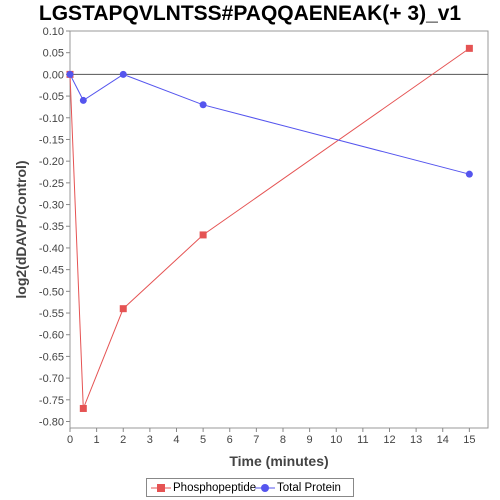  What do you see at coordinates (51, 379) in the screenshot?
I see `y-tick-label: -0.70` at bounding box center [51, 379].